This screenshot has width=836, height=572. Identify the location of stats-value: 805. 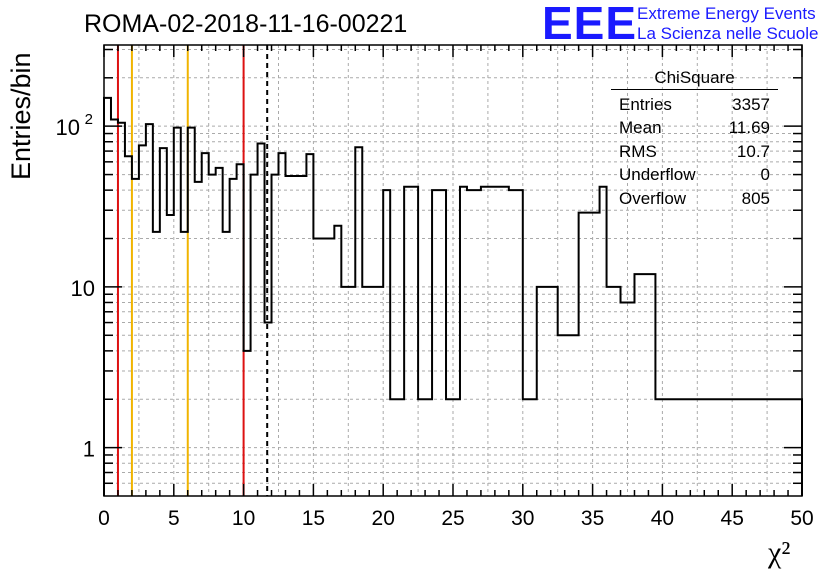
(755, 198).